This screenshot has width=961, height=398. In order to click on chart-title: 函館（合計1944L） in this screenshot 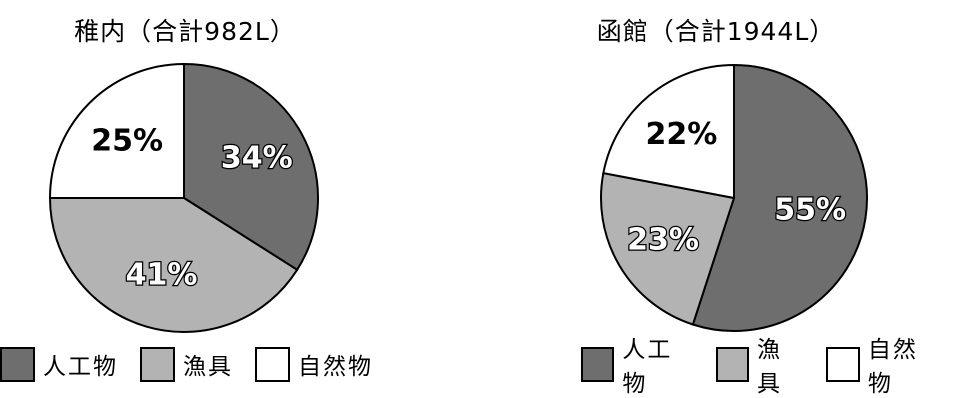, I will do `click(716, 31)`.